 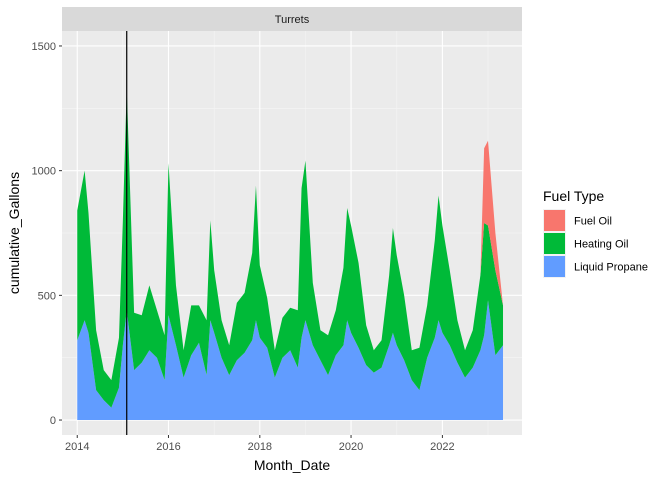 What do you see at coordinates (593, 222) in the screenshot?
I see `legend-label-fuel-oil: Fuel Oil` at bounding box center [593, 222].